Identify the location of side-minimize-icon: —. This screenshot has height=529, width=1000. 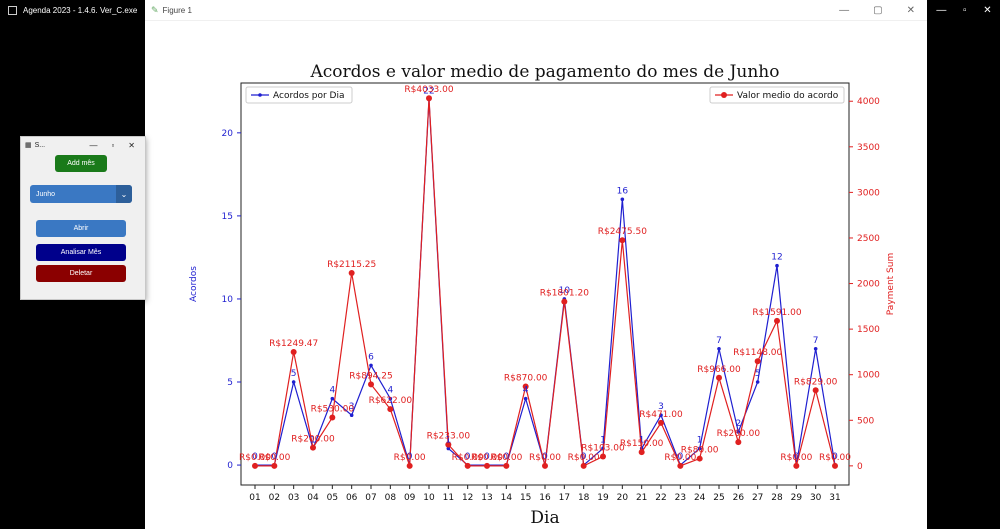
(93, 145).